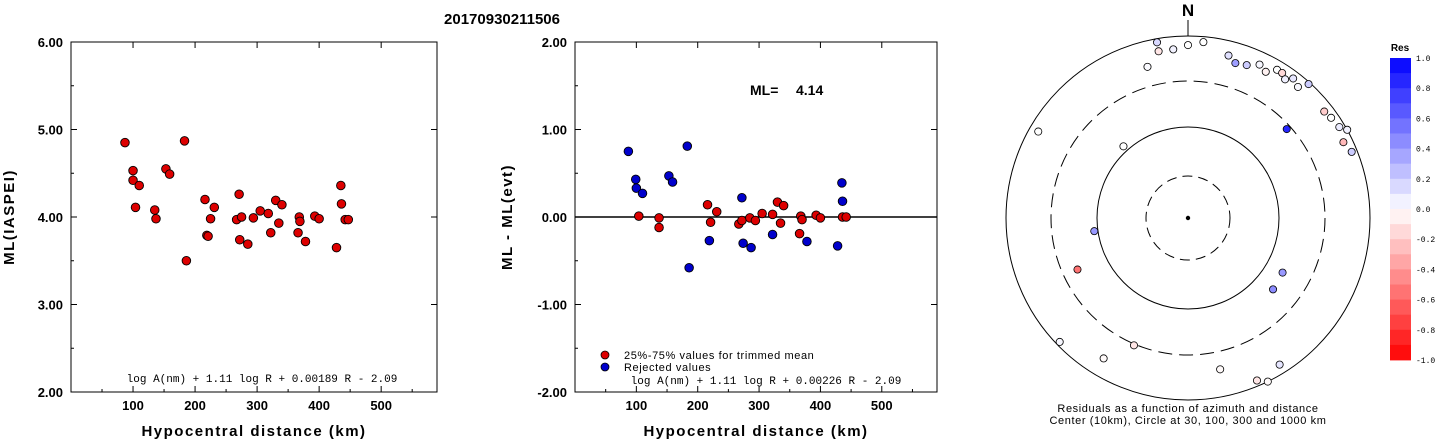  What do you see at coordinates (50, 42) in the screenshot?
I see `panel1-ytick-label: 6.00` at bounding box center [50, 42].